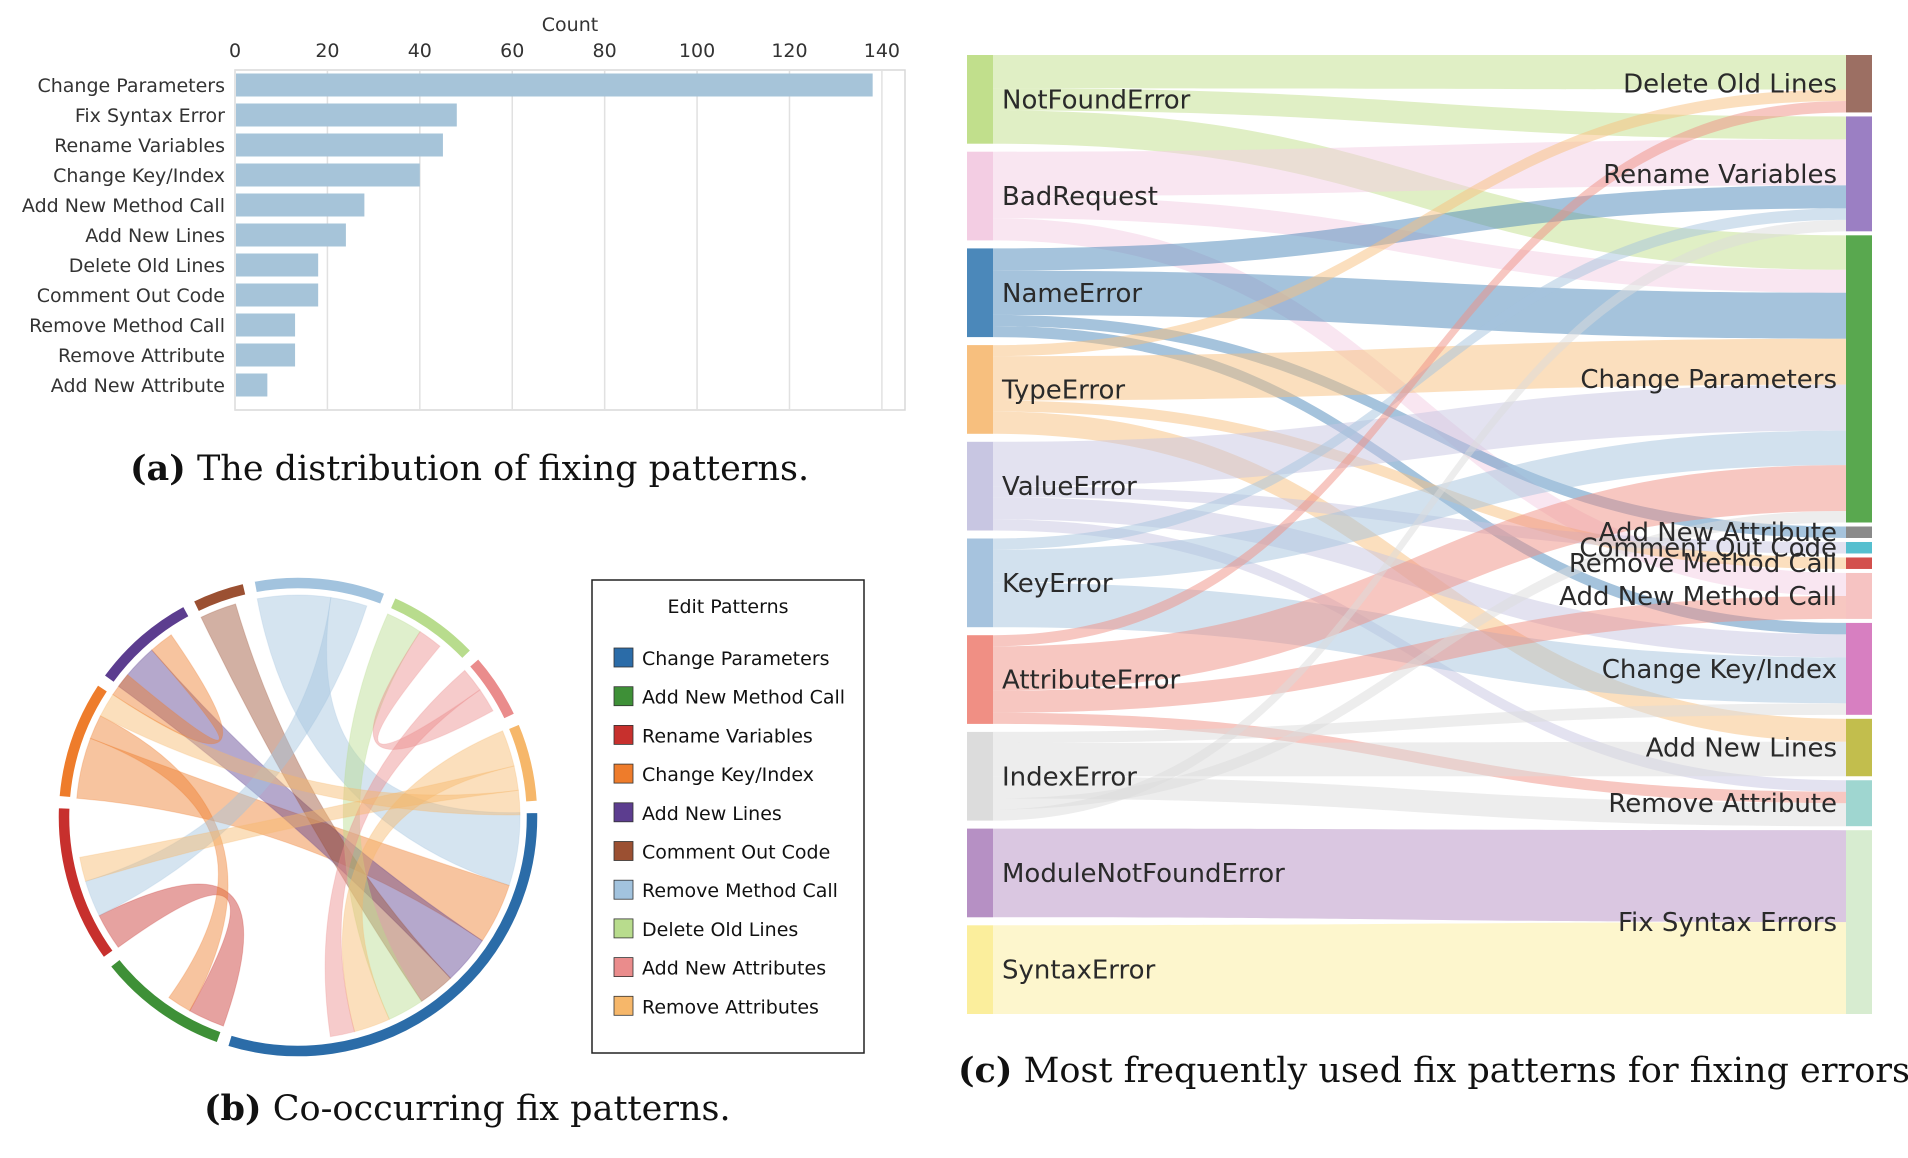 The width and height of the screenshot is (1908, 1158). What do you see at coordinates (1069, 487) in the screenshot?
I see `sankey-source-label: ValueError` at bounding box center [1069, 487].